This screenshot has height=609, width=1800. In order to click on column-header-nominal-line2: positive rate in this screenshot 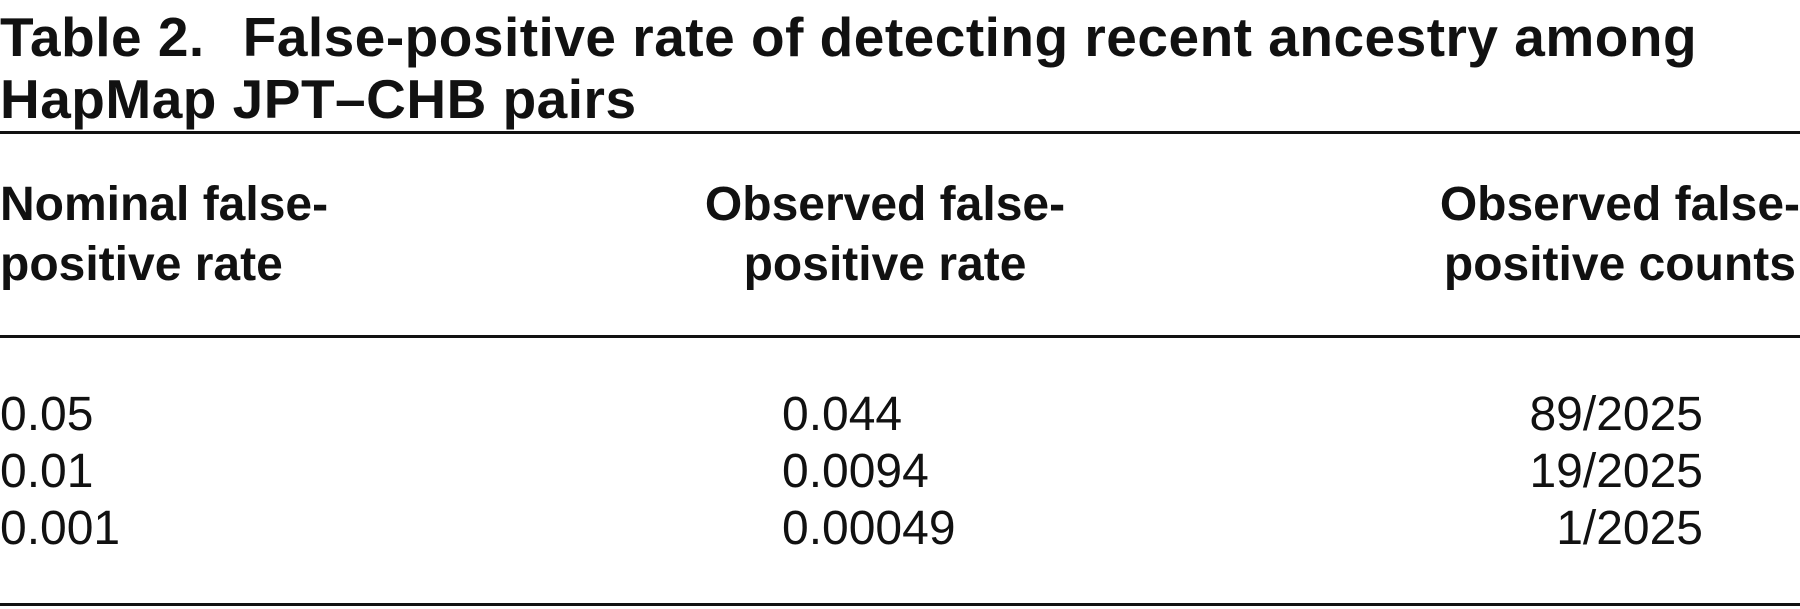, I will do `click(141, 264)`.